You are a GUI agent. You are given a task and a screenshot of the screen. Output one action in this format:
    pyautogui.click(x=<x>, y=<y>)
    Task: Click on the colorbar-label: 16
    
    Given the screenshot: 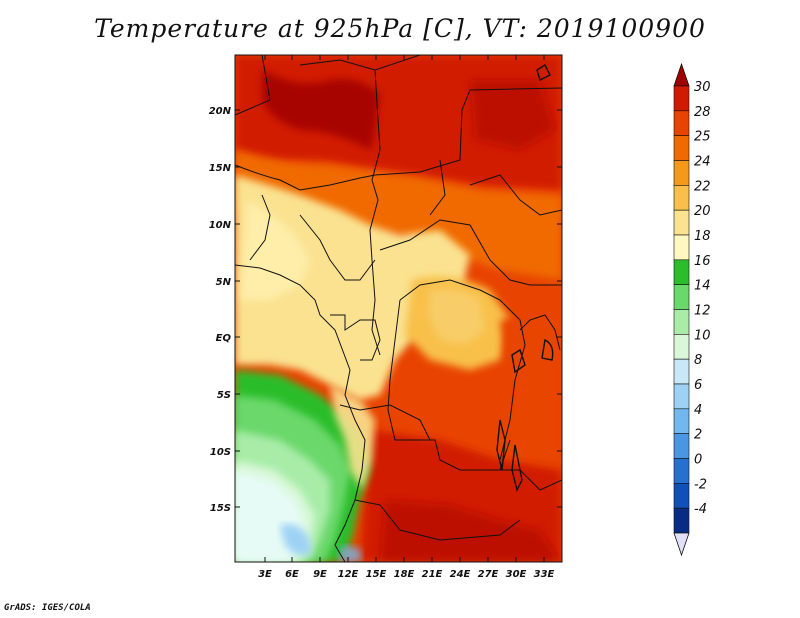 What is the action you would take?
    pyautogui.click(x=702, y=261)
    